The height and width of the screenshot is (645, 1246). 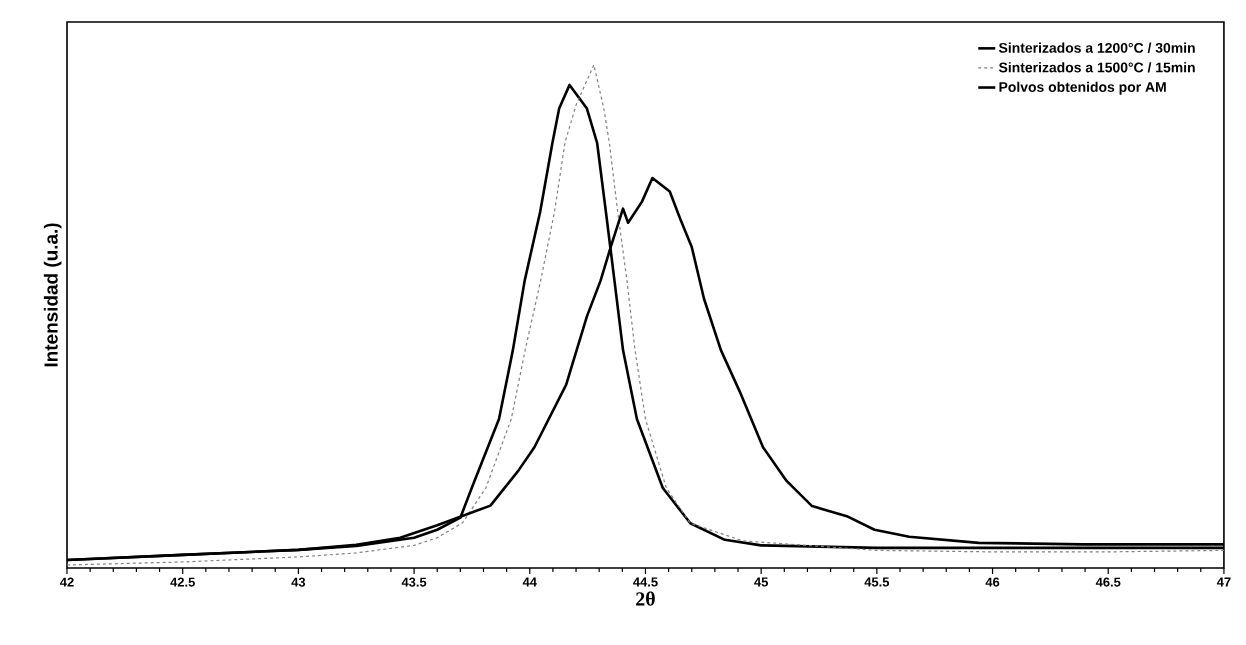 I want to click on x-tick-label: 43.5, so click(x=414, y=582).